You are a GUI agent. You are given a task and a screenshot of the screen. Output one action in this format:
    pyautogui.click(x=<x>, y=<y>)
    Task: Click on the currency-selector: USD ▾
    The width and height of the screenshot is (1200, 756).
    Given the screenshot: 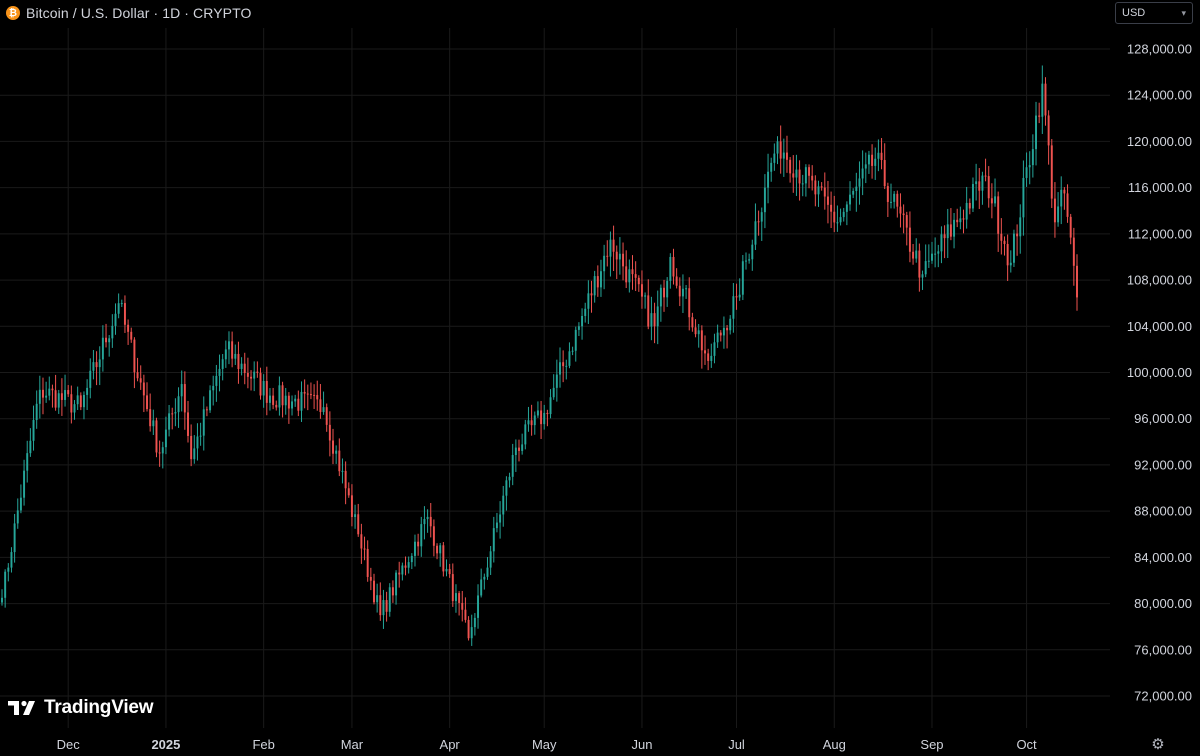 What is the action you would take?
    pyautogui.click(x=1154, y=13)
    